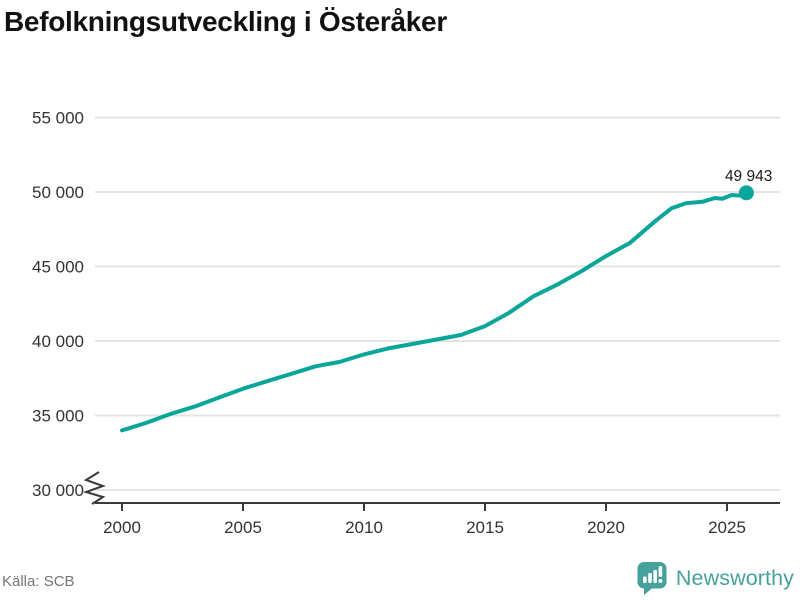 The image size is (800, 600). Describe the element at coordinates (58, 267) in the screenshot. I see `y-tick-label: 45 000` at that location.